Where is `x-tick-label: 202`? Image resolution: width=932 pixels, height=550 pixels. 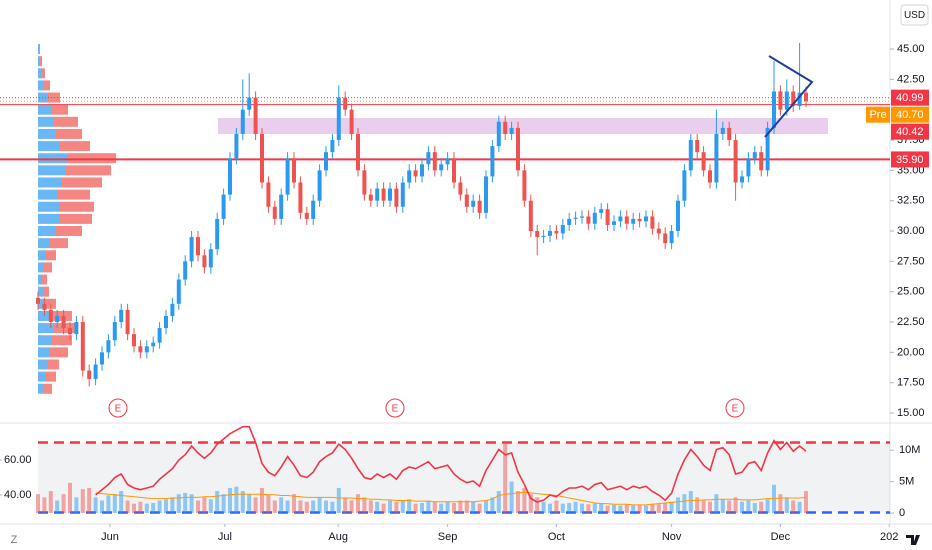
x-tick-label: 202 is located at coordinates (889, 537).